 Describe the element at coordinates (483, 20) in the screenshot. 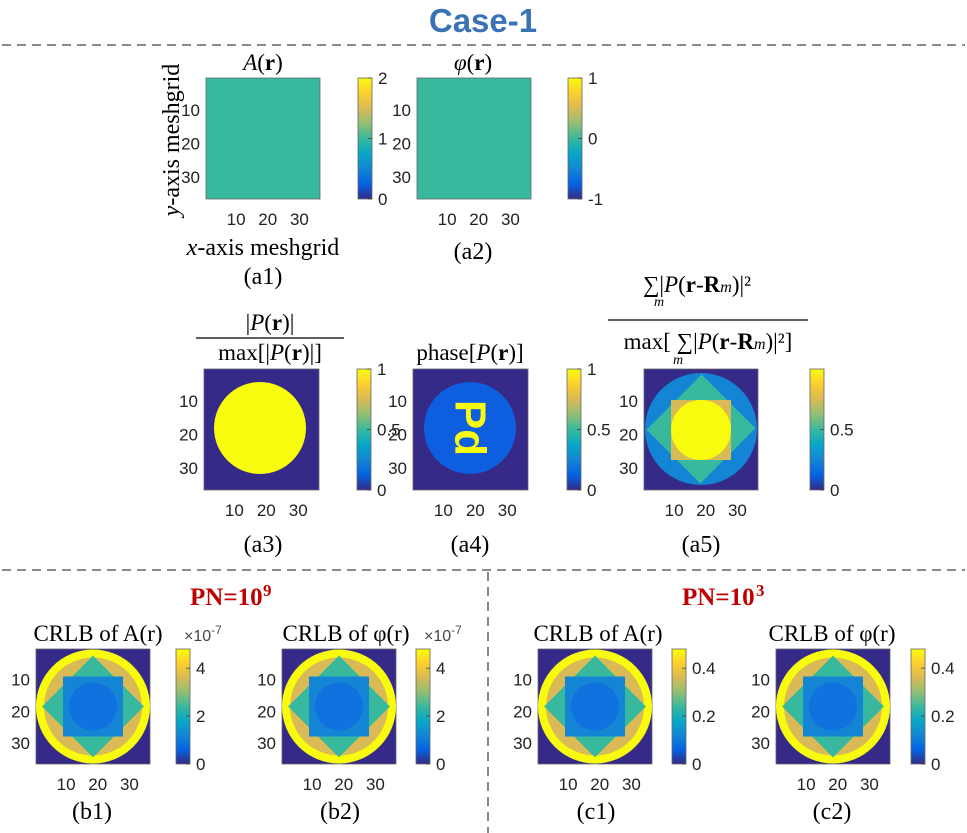

I see `figure-title: Case-1` at that location.